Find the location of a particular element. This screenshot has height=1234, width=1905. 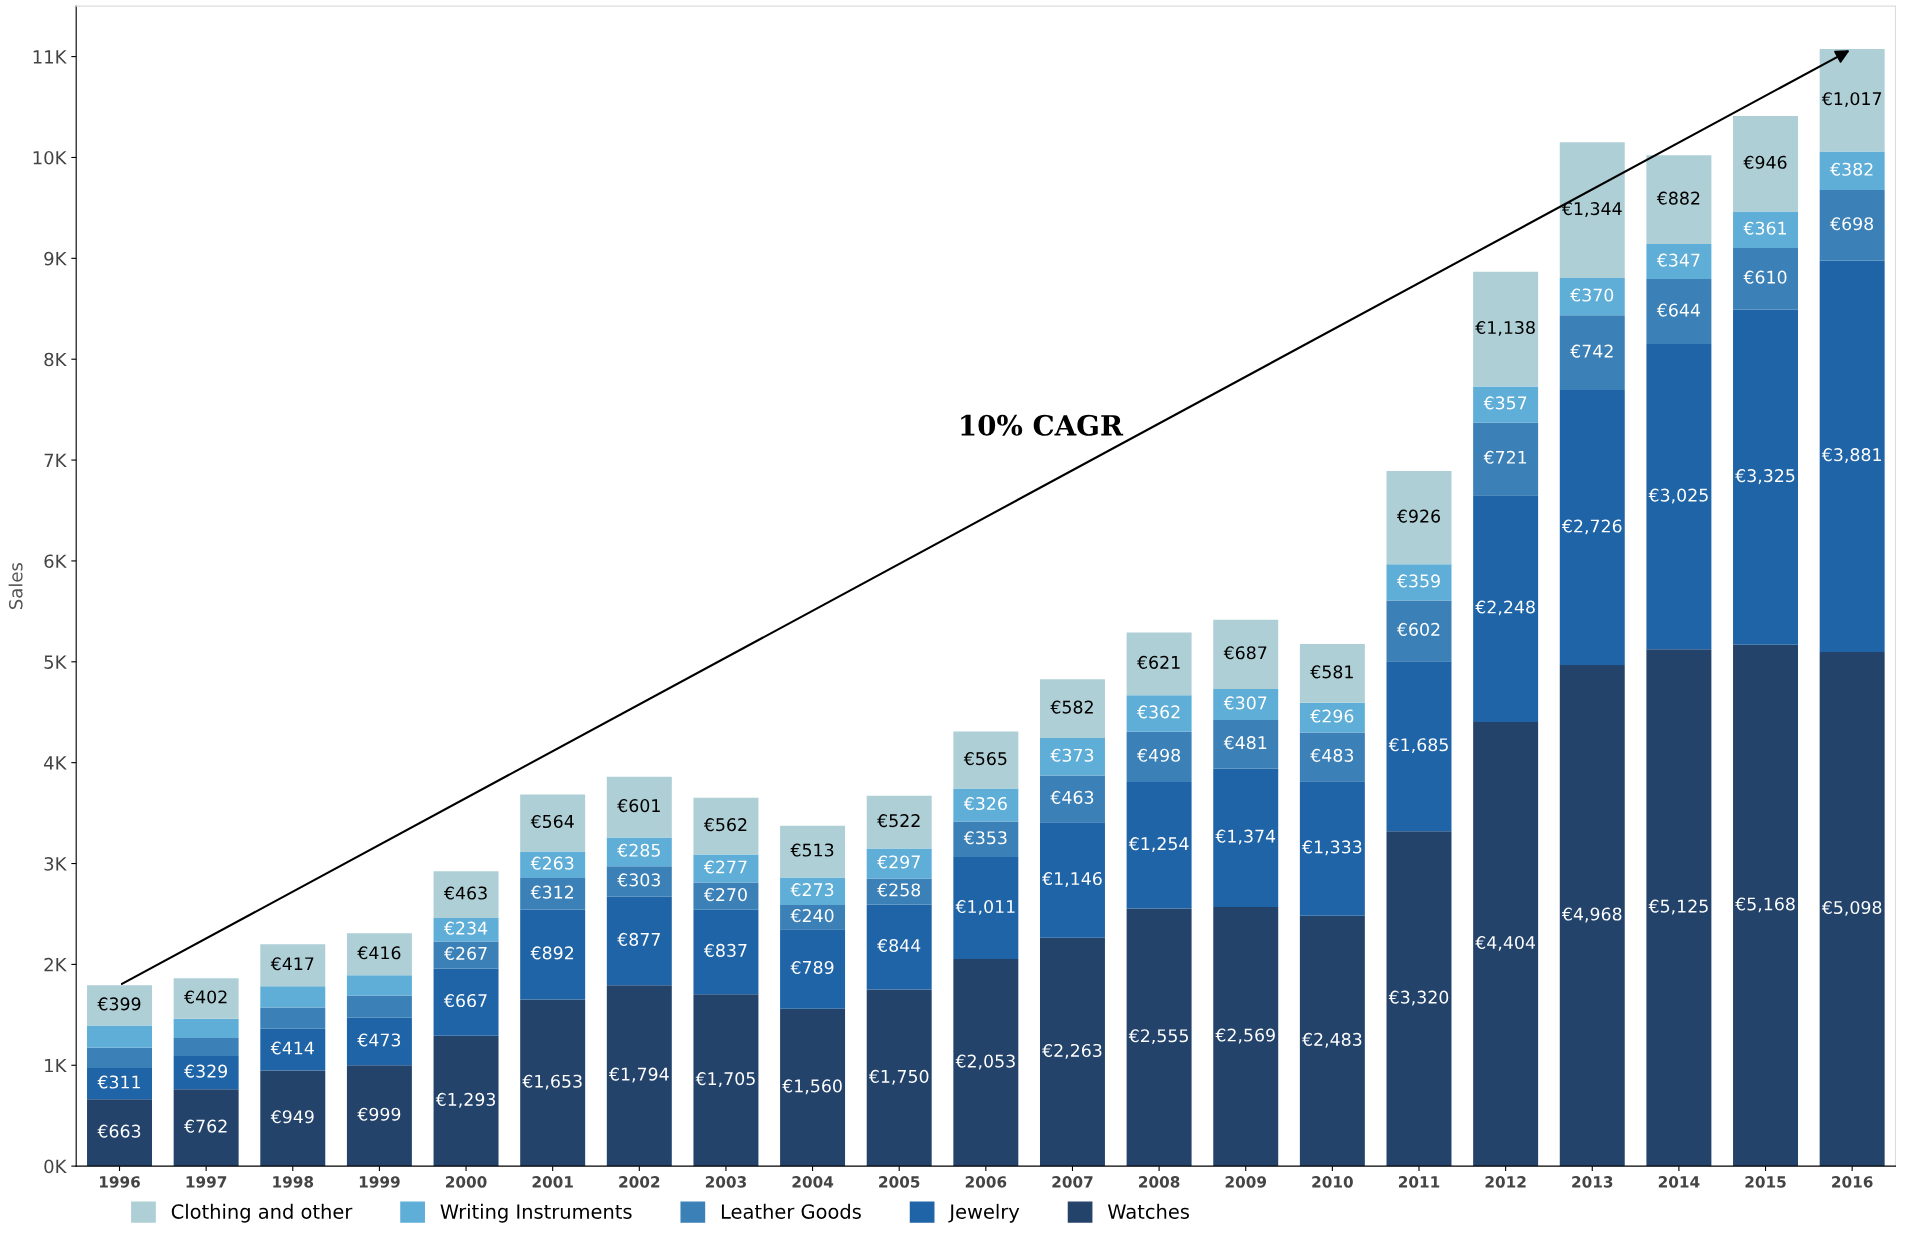

data-label: €326 is located at coordinates (985, 803).